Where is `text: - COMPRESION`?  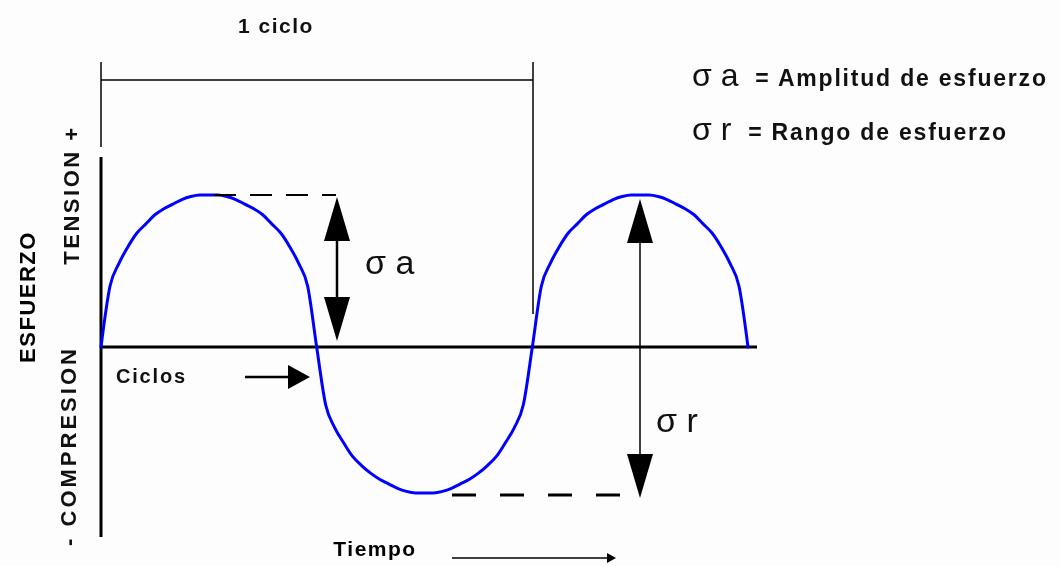
text: - COMPRESION is located at coordinates (68, 446).